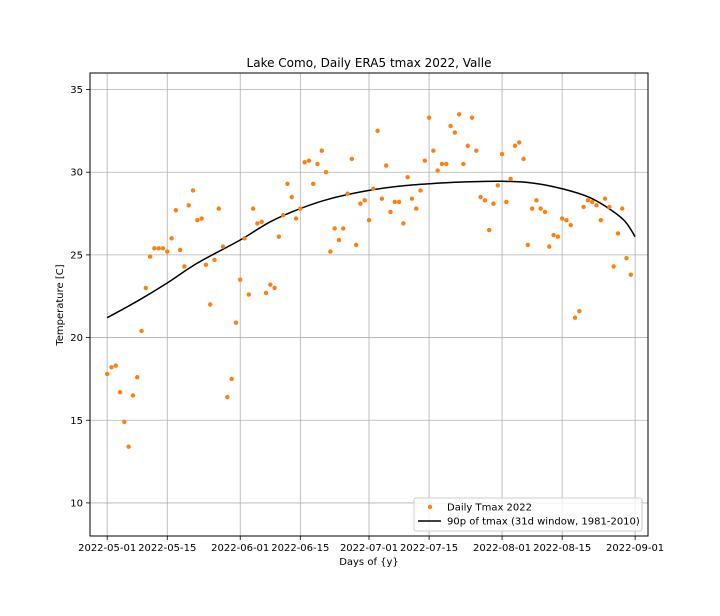 The image size is (720, 616). I want to click on y-tick-label: 35, so click(76, 90).